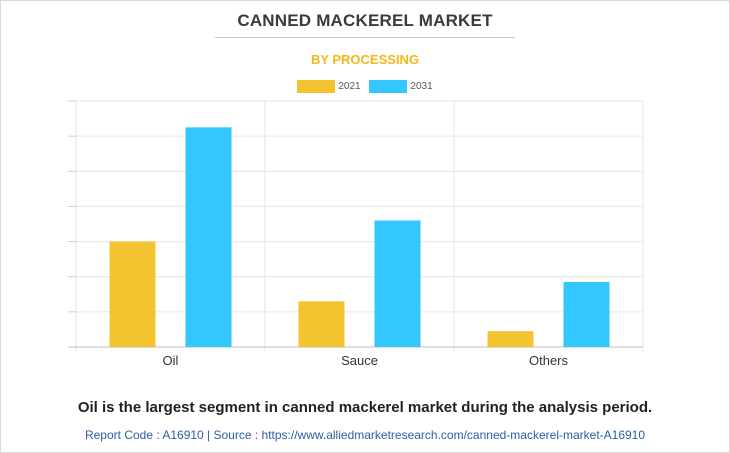 The height and width of the screenshot is (453, 730). What do you see at coordinates (316, 86) in the screenshot?
I see `legend-swatch-2021` at bounding box center [316, 86].